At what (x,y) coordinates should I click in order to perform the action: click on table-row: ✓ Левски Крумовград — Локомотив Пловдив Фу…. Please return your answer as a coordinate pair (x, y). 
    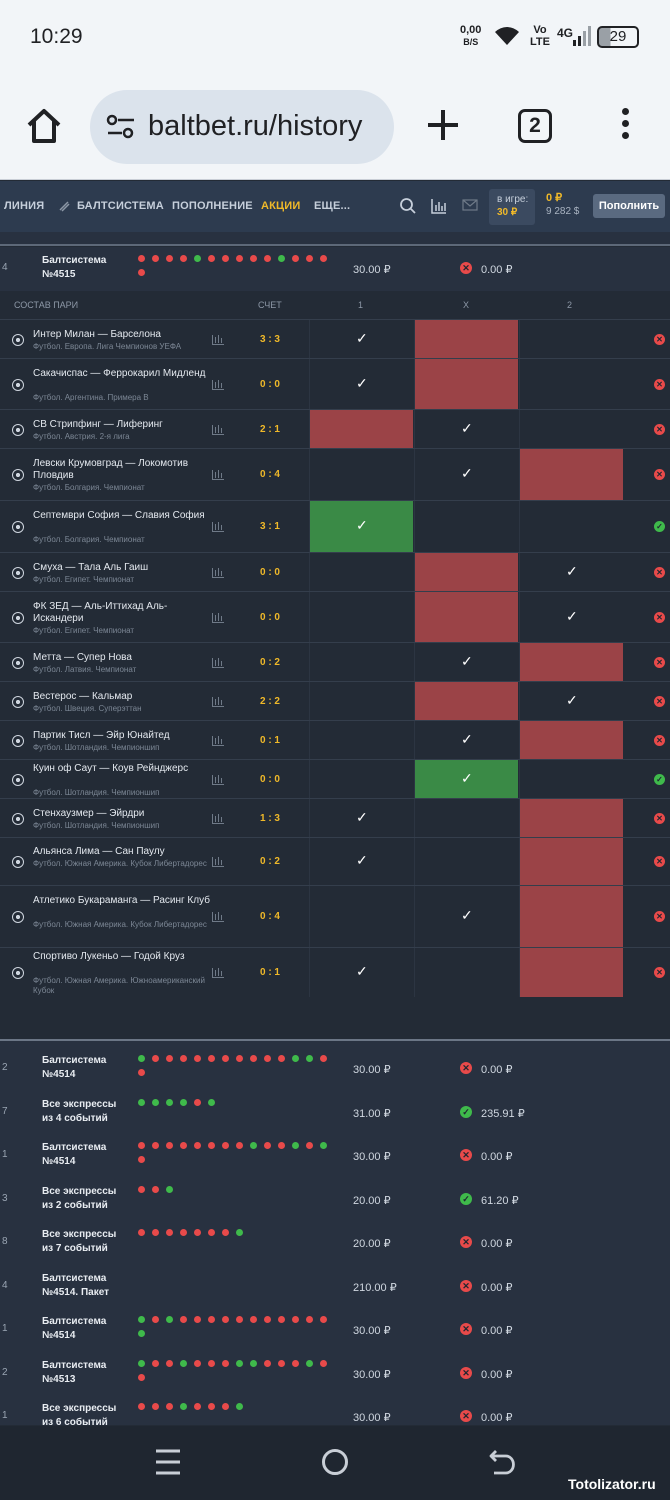
    Looking at the image, I should click on (335, 474).